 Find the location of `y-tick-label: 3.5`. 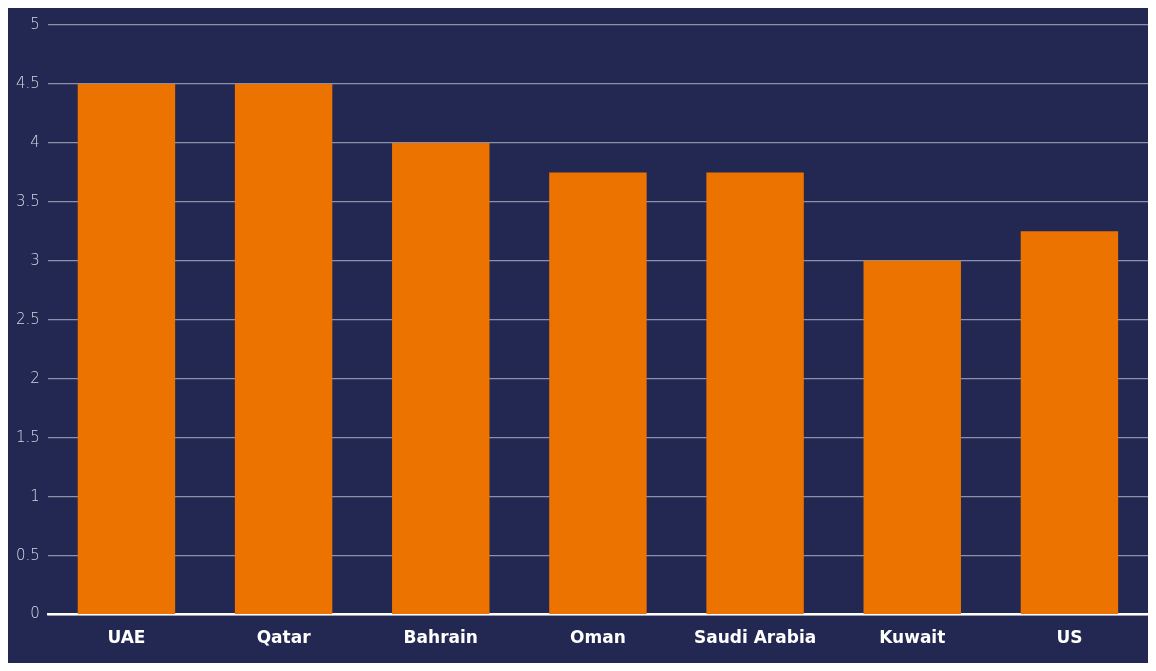

y-tick-label: 3.5 is located at coordinates (28, 200).